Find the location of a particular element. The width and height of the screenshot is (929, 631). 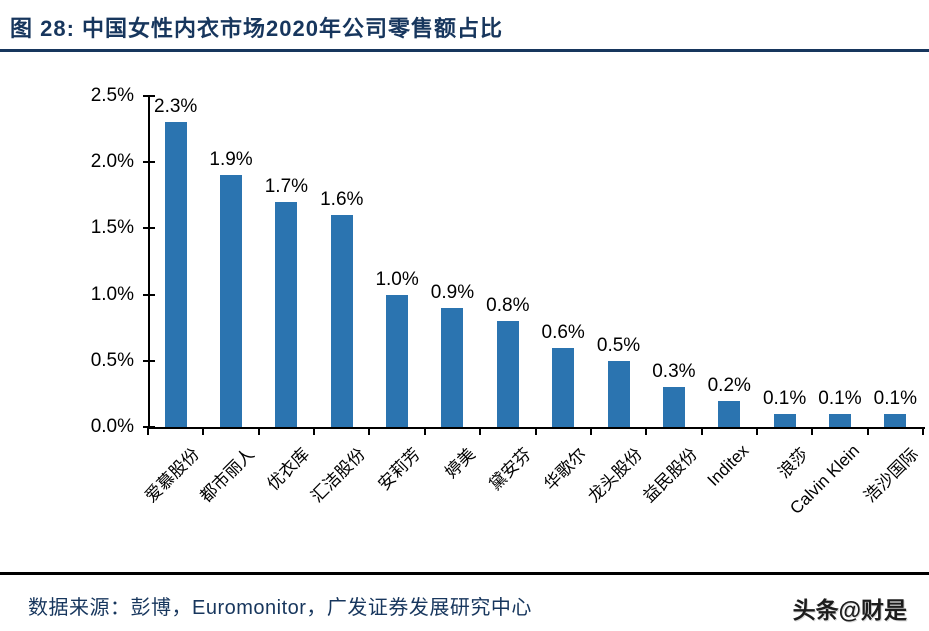

title-divider is located at coordinates (464, 50).